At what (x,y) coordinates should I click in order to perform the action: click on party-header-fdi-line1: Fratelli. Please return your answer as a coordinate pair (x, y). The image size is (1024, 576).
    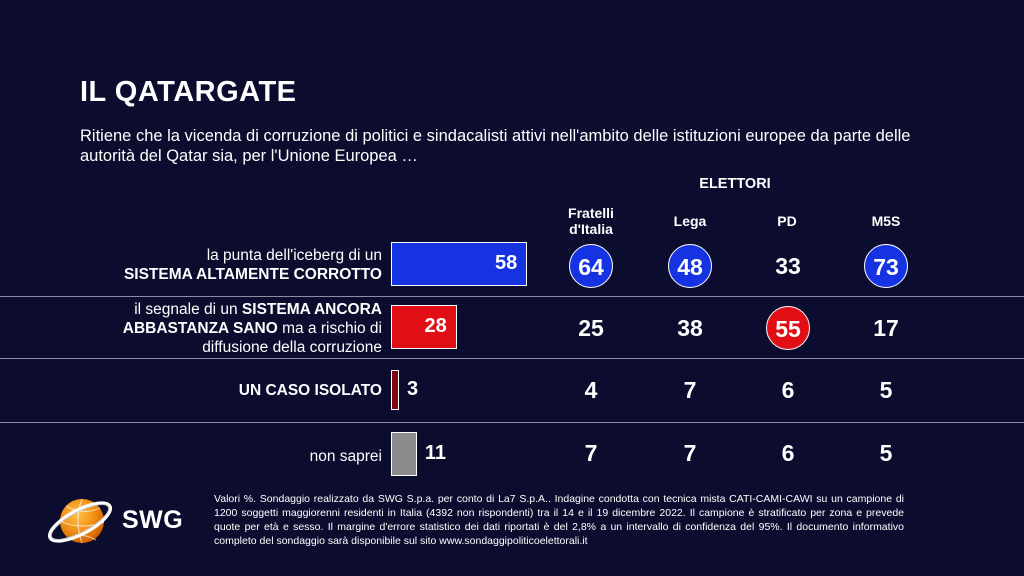
    Looking at the image, I should click on (591, 213).